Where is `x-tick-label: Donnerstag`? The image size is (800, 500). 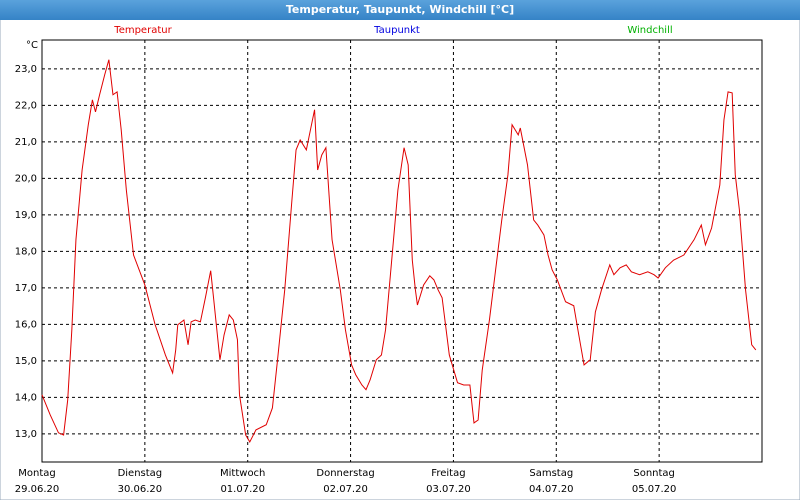 x-tick-label: Donnerstag is located at coordinates (345, 473).